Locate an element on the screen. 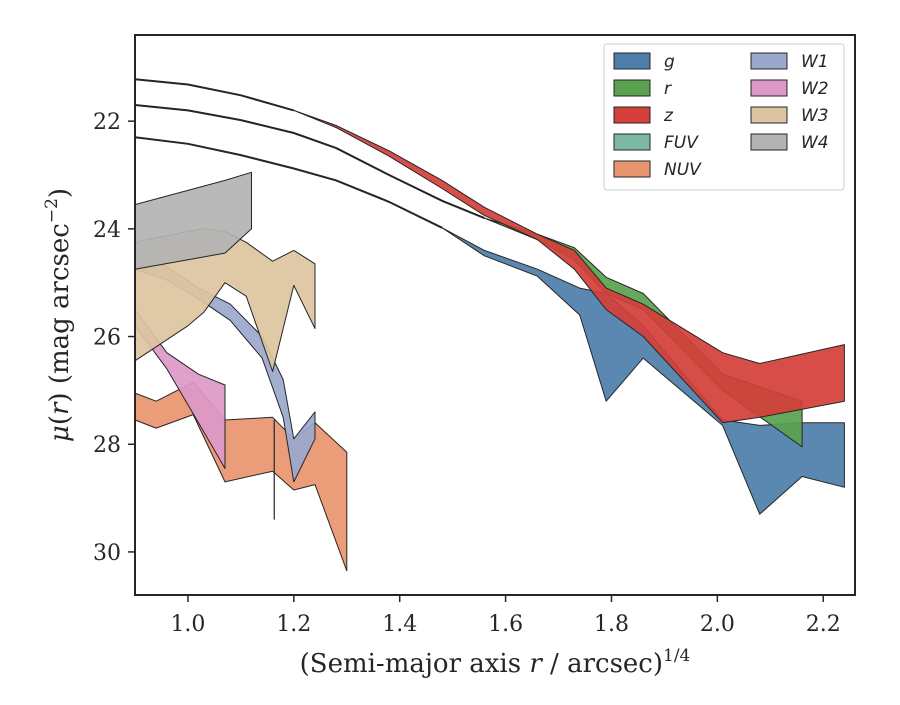 The height and width of the screenshot is (705, 900). y-axis-label: μ(r) (mag arcsec−2) is located at coordinates (58, 315).